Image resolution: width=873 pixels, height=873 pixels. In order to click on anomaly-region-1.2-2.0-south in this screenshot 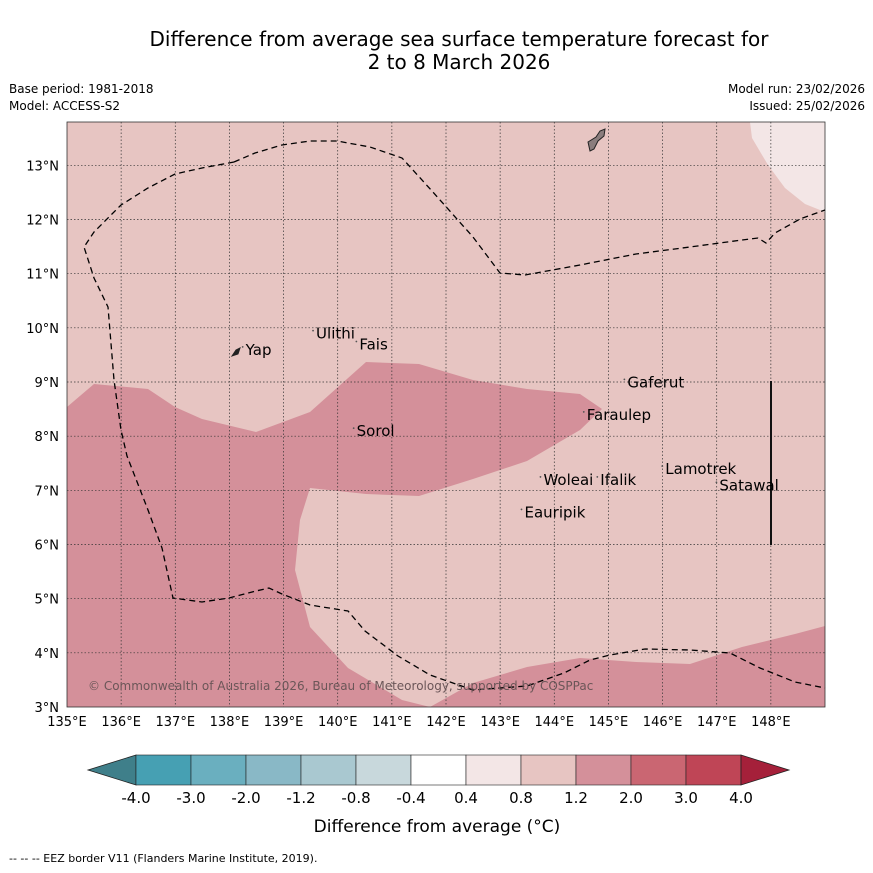, I will do `click(627, 666)`.